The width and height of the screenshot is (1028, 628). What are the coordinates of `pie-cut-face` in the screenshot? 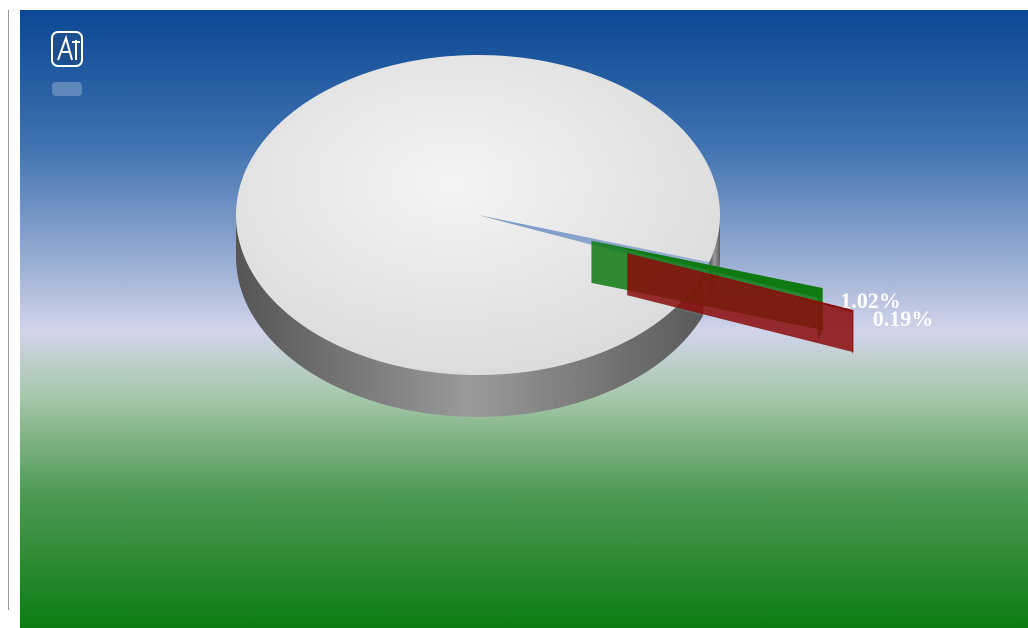 It's located at (740, 303).